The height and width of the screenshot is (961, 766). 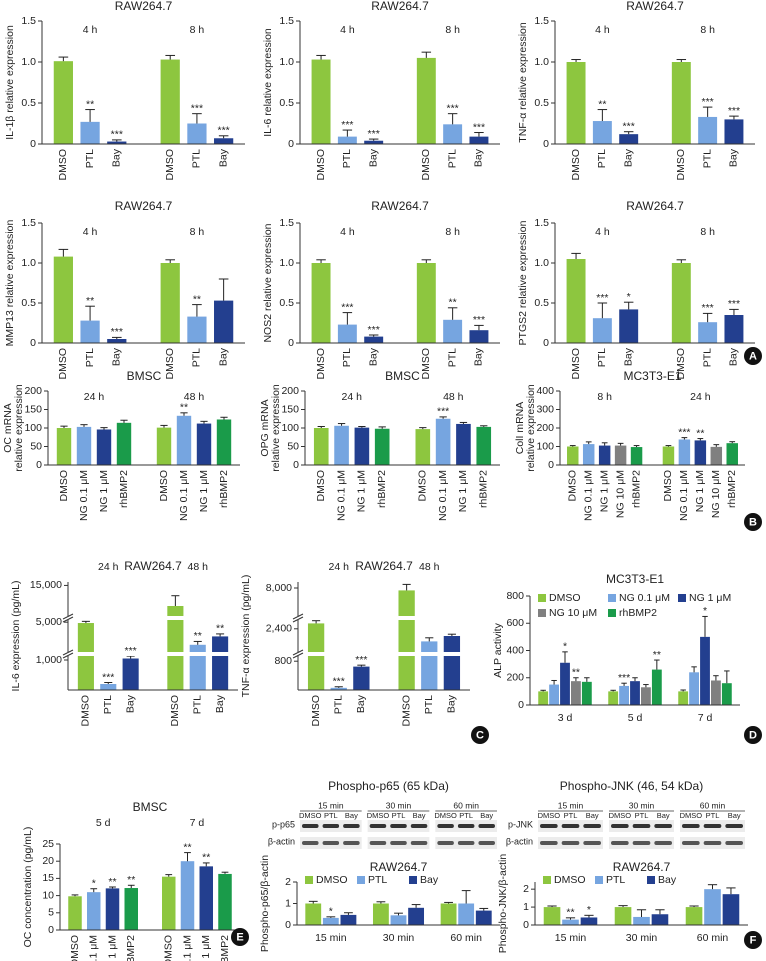 I want to click on panel-letter: D, so click(x=753, y=735).